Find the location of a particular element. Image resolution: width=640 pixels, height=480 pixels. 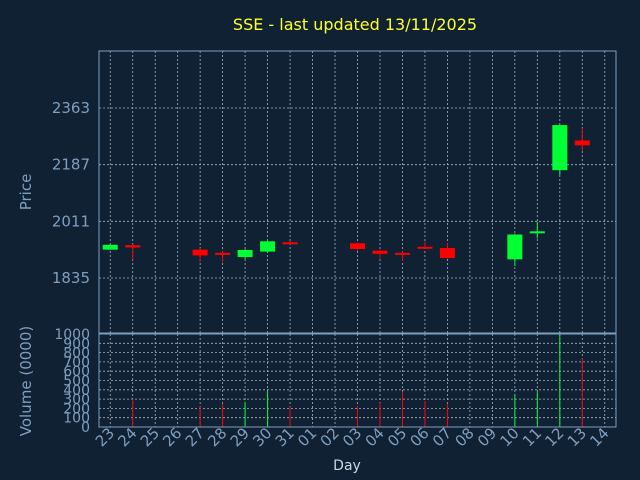

x-axis-label: Day is located at coordinates (347, 466).